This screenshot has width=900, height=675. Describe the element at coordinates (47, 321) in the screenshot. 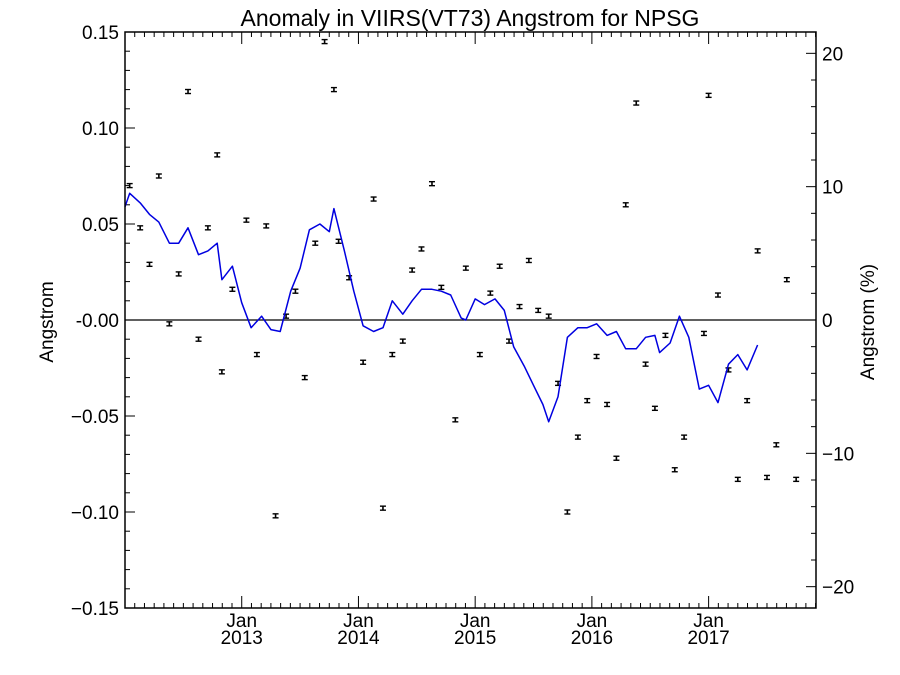

I see `y-axis-label: Angstrom` at that location.